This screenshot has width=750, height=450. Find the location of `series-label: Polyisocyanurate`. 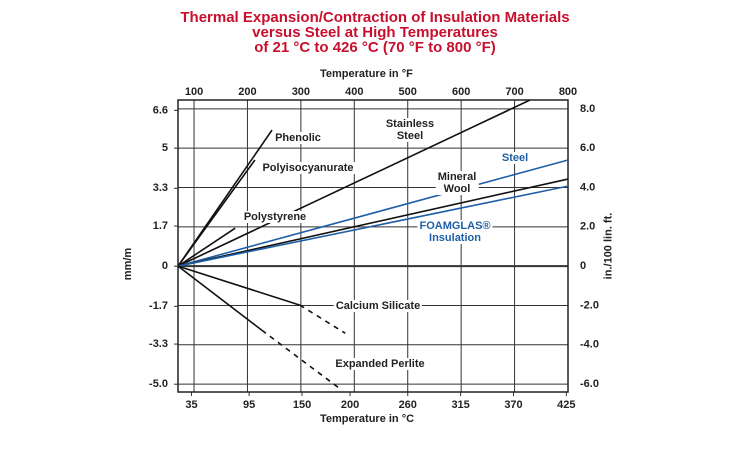

series-label: Polyisocyanurate is located at coordinates (308, 168).